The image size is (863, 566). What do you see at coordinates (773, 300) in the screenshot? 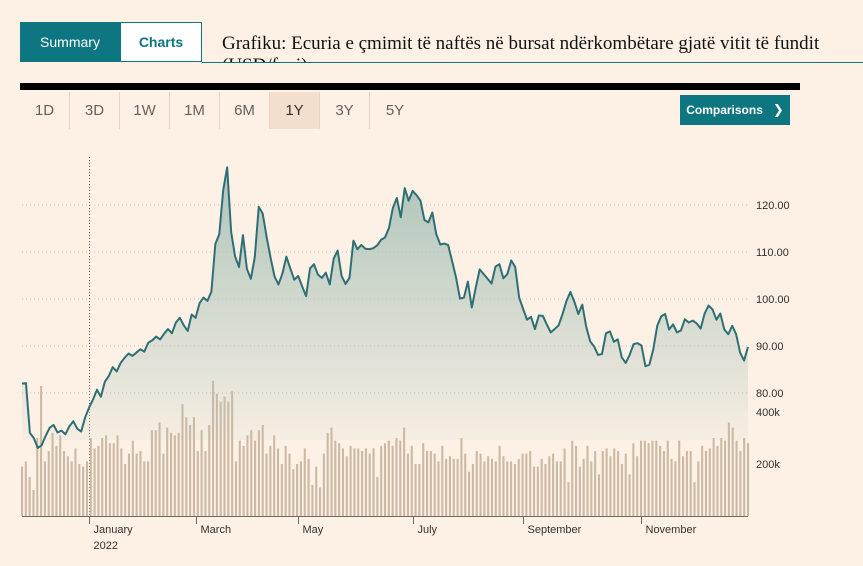
I see `y-tick-label: 100.00` at bounding box center [773, 300].